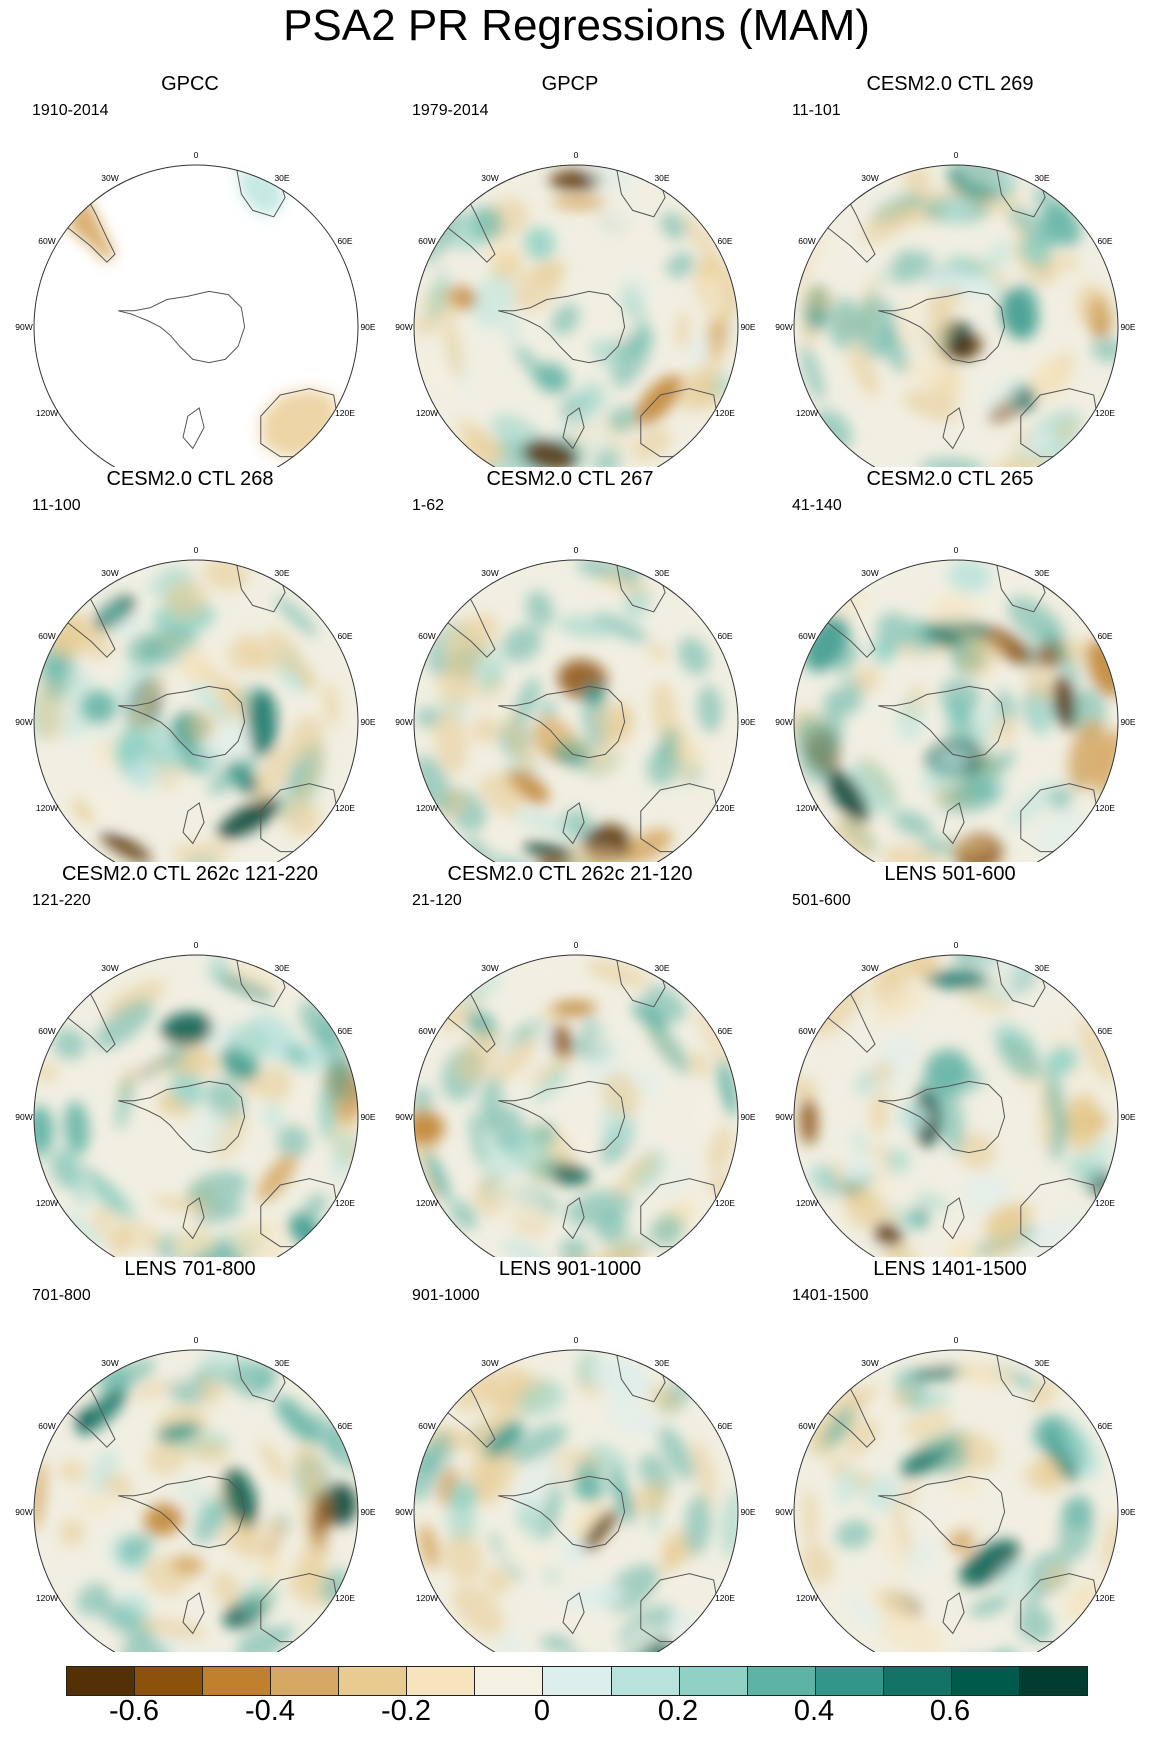  I want to click on panel-period: 21-120, so click(437, 900).